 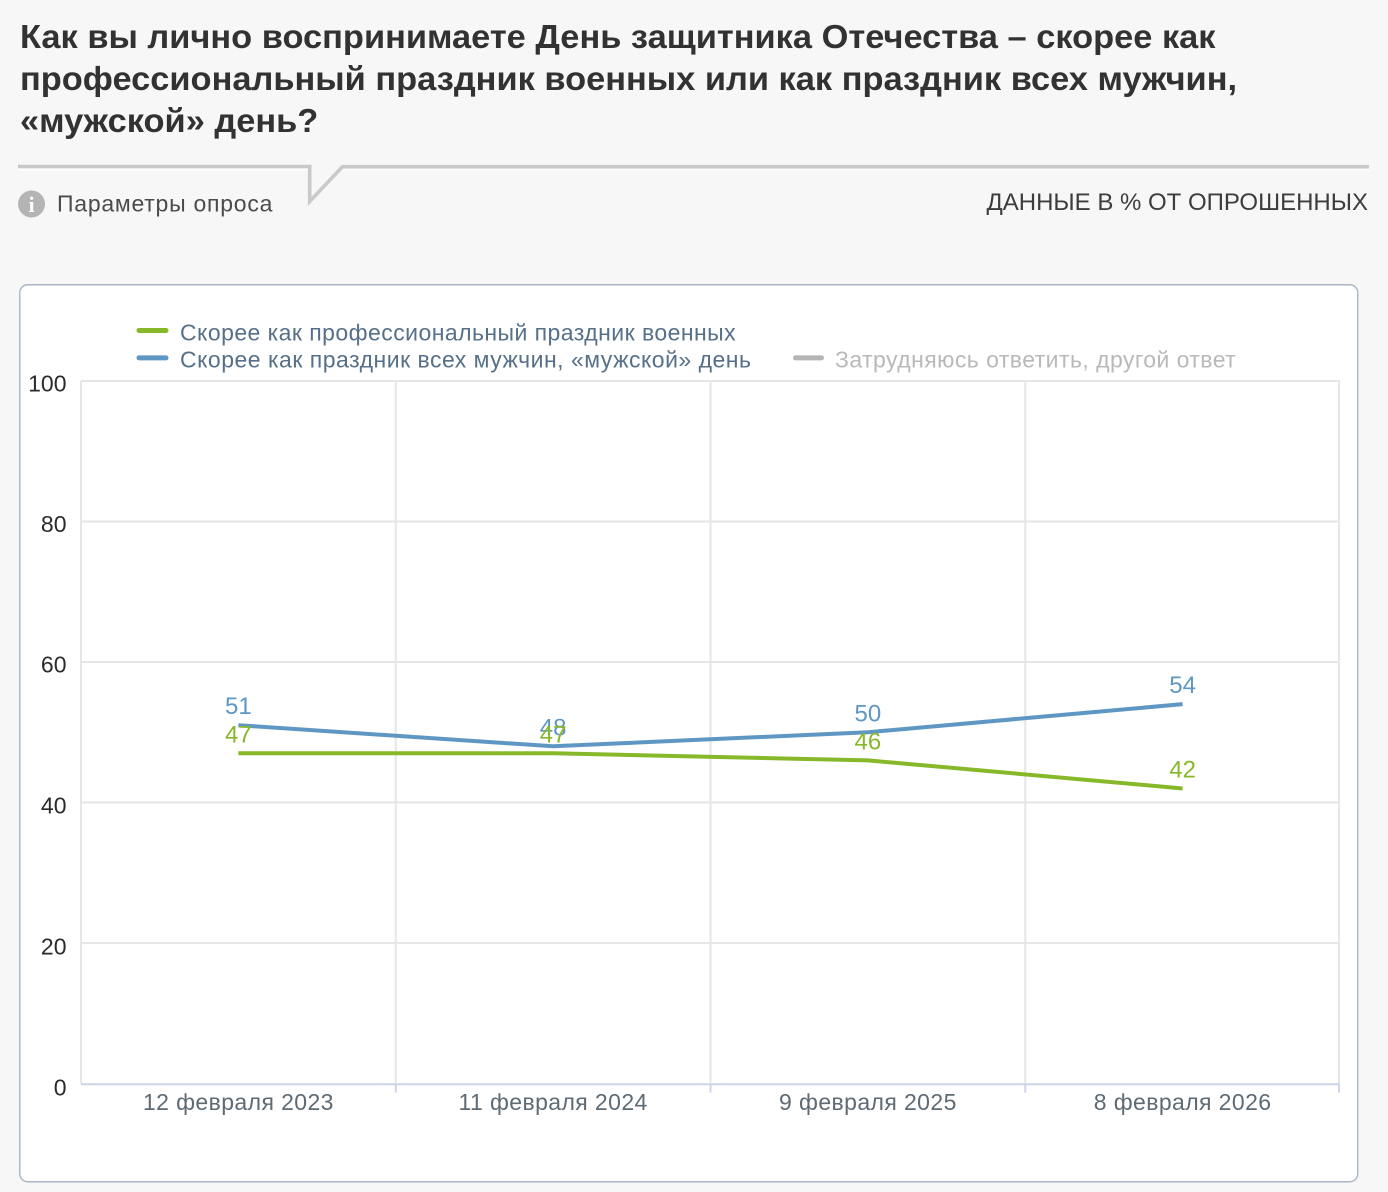 What do you see at coordinates (165, 204) in the screenshot?
I see `svg-text: Параметры опроса` at bounding box center [165, 204].